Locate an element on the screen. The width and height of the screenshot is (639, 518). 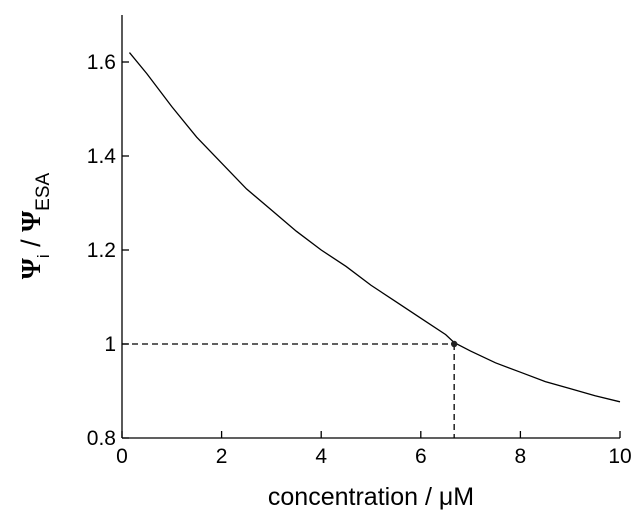
x-tick-label: 10 is located at coordinates (619, 456).